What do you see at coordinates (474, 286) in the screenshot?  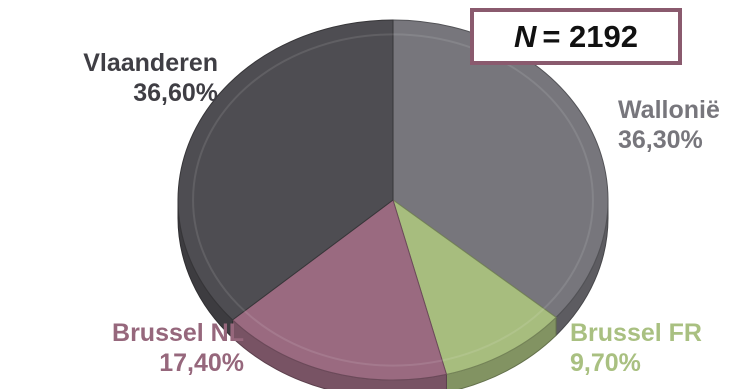 I see `slice-brussel-fr` at bounding box center [474, 286].